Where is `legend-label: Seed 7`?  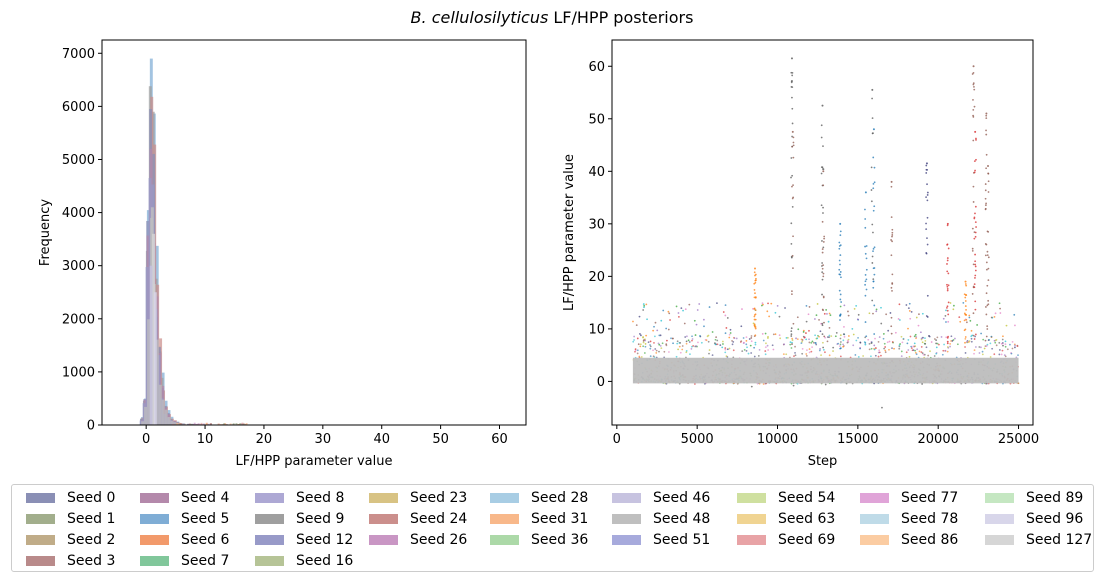 legend-label: Seed 7 is located at coordinates (205, 561).